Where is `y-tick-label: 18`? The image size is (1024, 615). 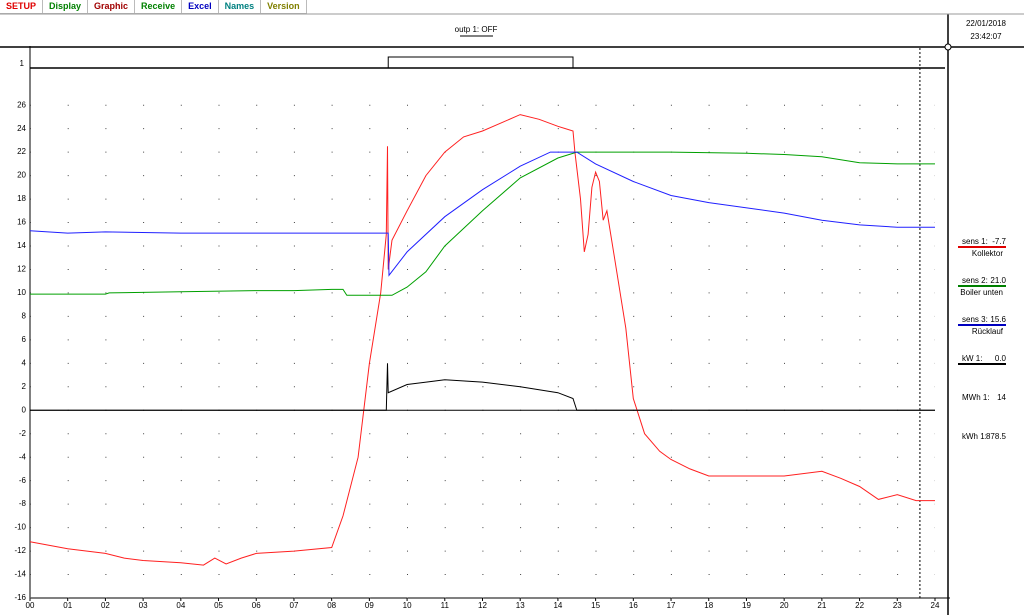 y-tick-label: 18 is located at coordinates (21, 198).